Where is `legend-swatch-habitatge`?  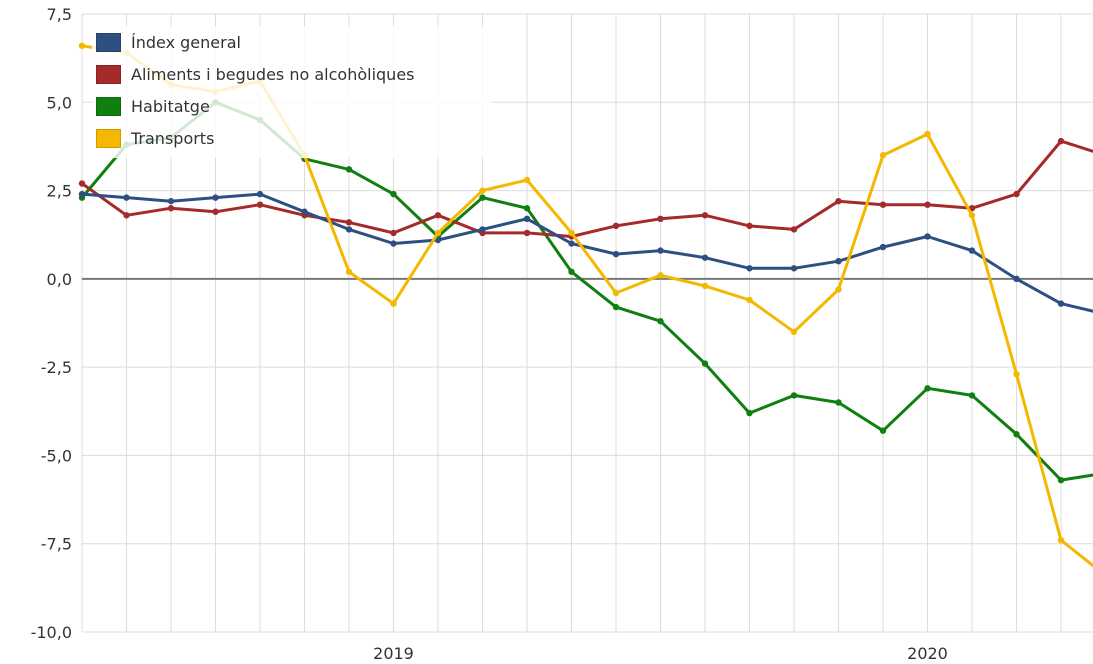 legend-swatch-habitatge is located at coordinates (108, 106).